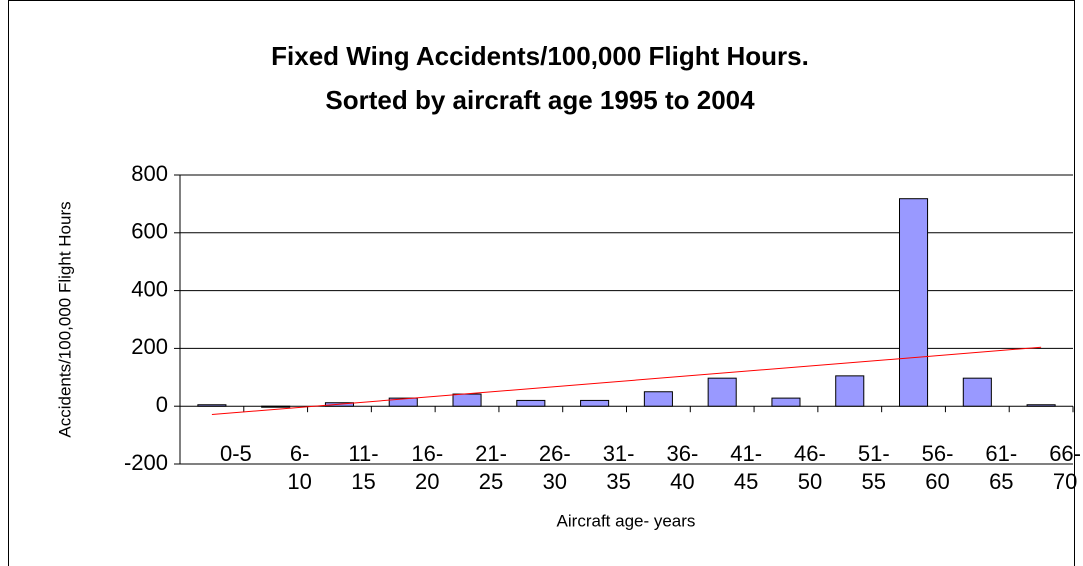  What do you see at coordinates (491, 467) in the screenshot?
I see `x-tick-label: 21-25` at bounding box center [491, 467].